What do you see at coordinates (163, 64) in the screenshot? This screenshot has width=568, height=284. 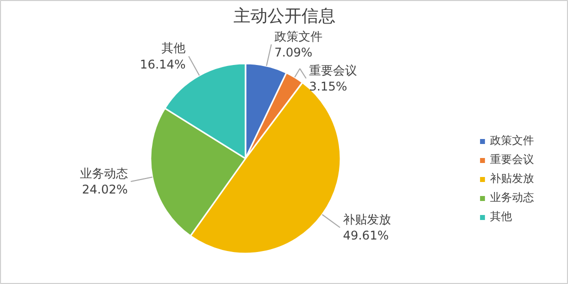 I see `data-label: 16.14%` at bounding box center [163, 64].